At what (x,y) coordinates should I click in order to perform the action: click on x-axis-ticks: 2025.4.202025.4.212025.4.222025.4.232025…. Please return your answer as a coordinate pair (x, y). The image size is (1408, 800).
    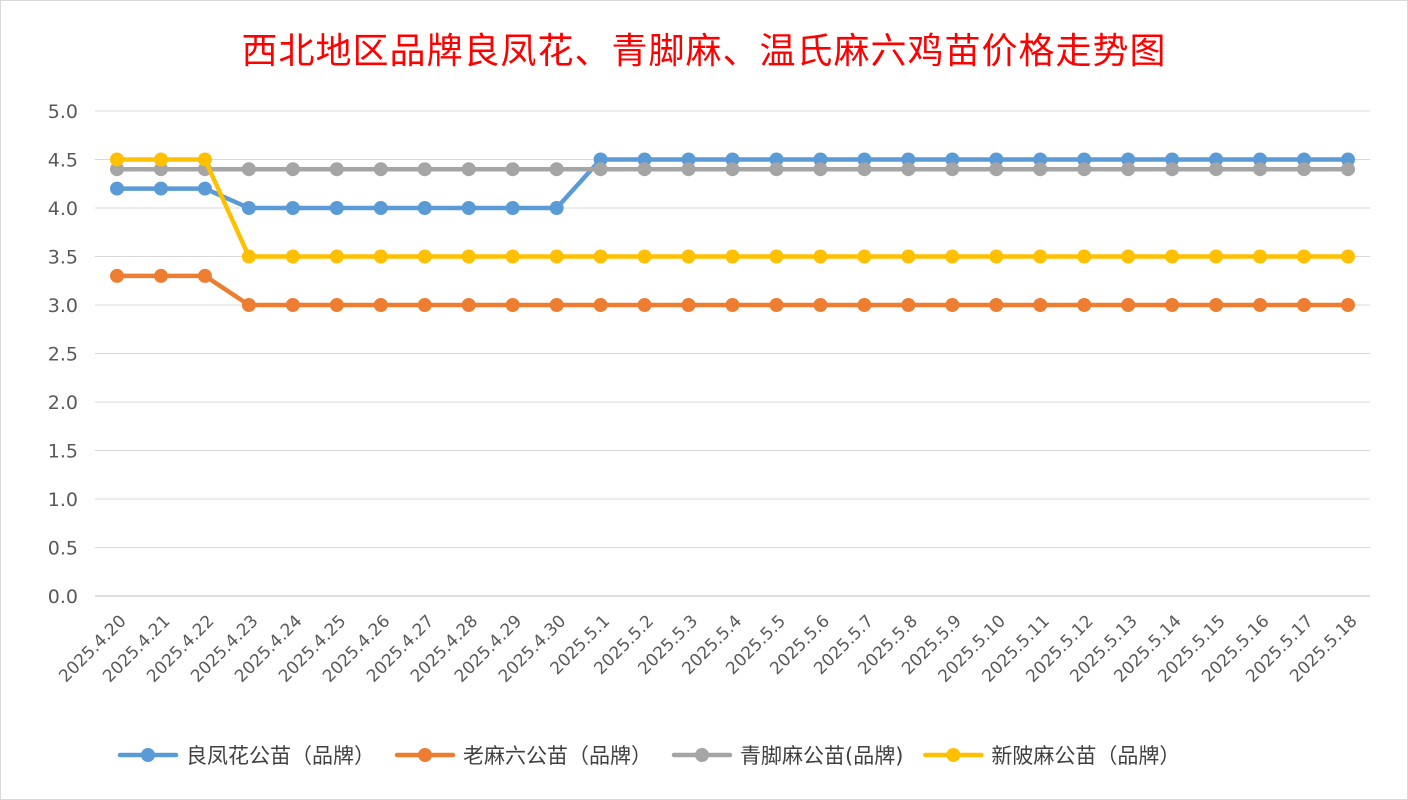
    Looking at the image, I should click on (708, 648).